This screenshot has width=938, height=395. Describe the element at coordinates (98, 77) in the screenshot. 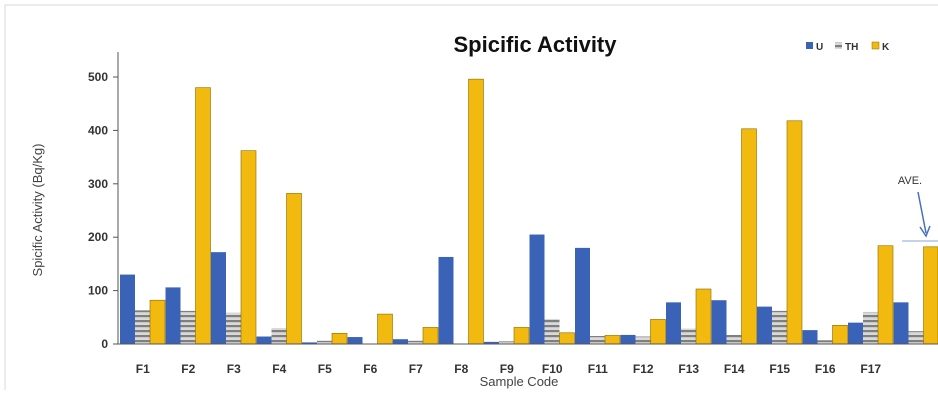

I see `y-tick-label: 500` at that location.